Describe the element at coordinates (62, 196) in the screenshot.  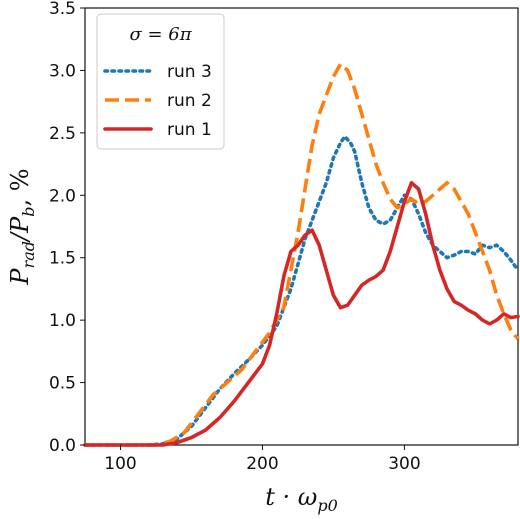
I see `y-tick-label: 2.0` at that location.